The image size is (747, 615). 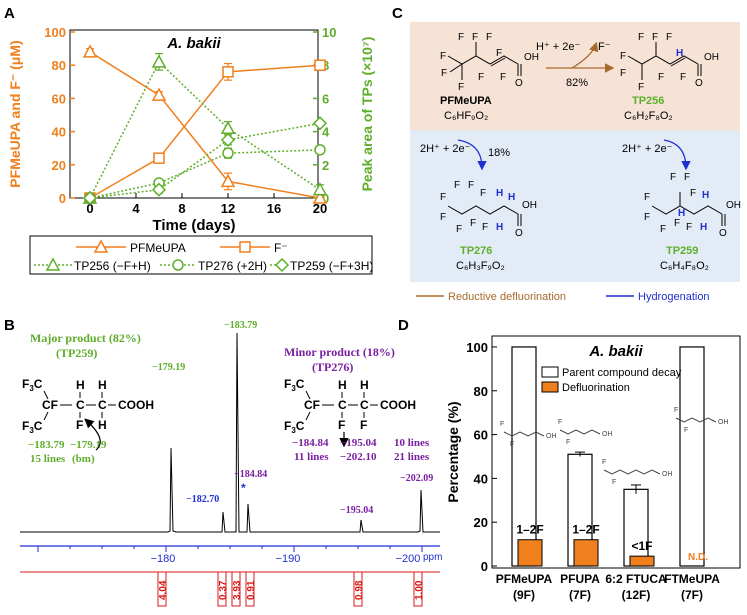 What do you see at coordinates (511, 197) in the screenshot?
I see `tp276-h2: H` at bounding box center [511, 197].